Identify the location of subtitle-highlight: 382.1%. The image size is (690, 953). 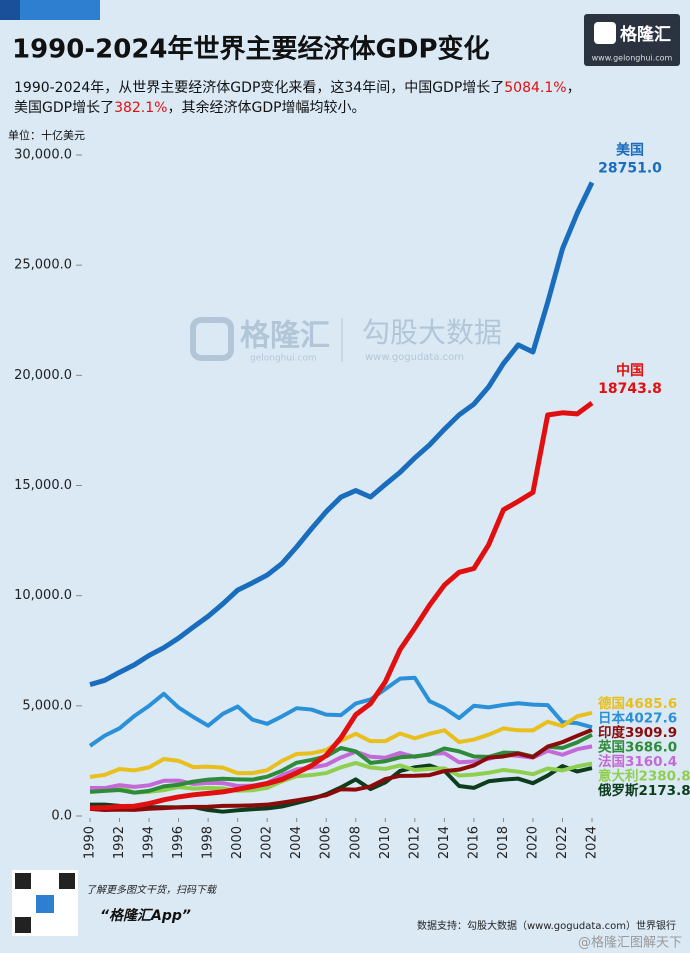
(140, 108).